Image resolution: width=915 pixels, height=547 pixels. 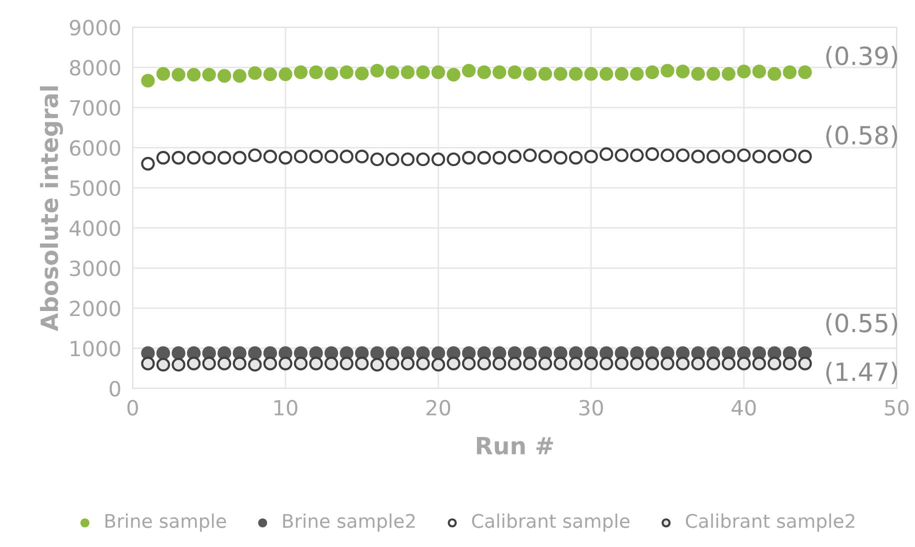 What do you see at coordinates (132, 408) in the screenshot?
I see `x-tick-label: 0` at bounding box center [132, 408].